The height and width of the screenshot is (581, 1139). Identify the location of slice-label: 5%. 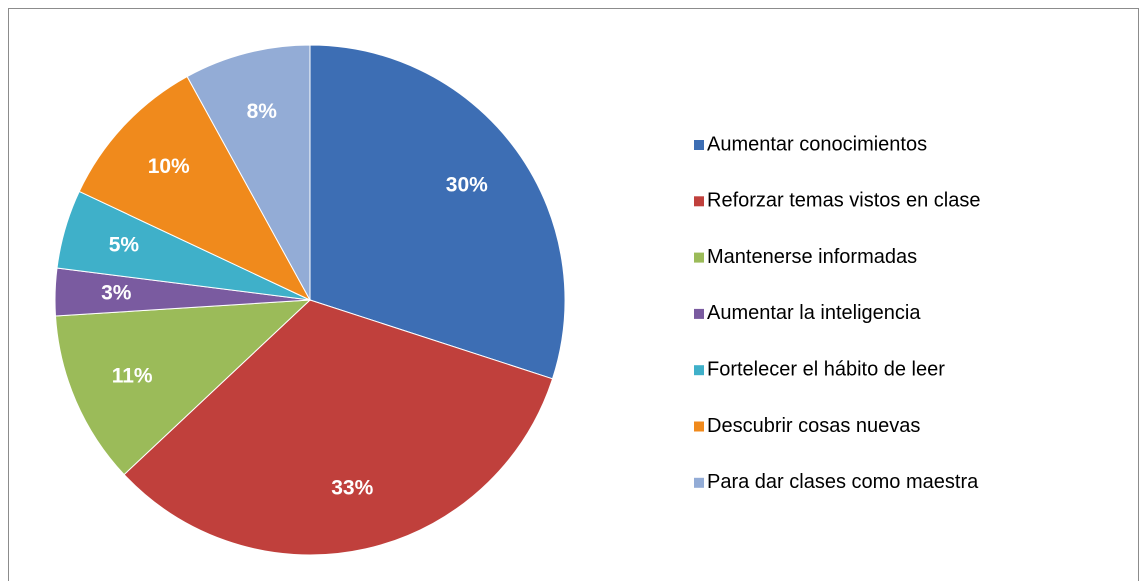
(124, 244).